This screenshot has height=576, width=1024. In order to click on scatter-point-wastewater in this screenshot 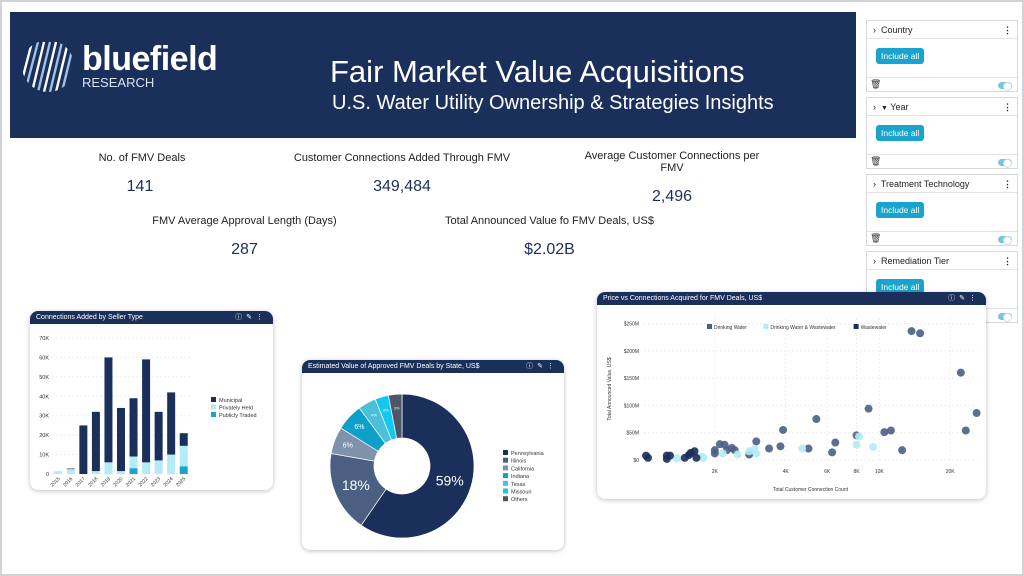, I will do `click(646, 455)`.